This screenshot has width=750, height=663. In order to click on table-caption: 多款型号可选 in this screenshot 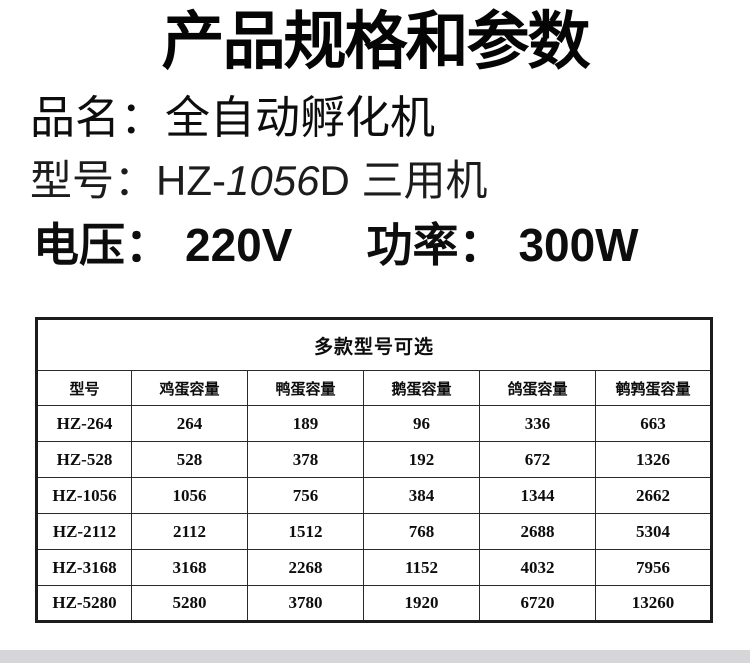, I will do `click(374, 344)`.